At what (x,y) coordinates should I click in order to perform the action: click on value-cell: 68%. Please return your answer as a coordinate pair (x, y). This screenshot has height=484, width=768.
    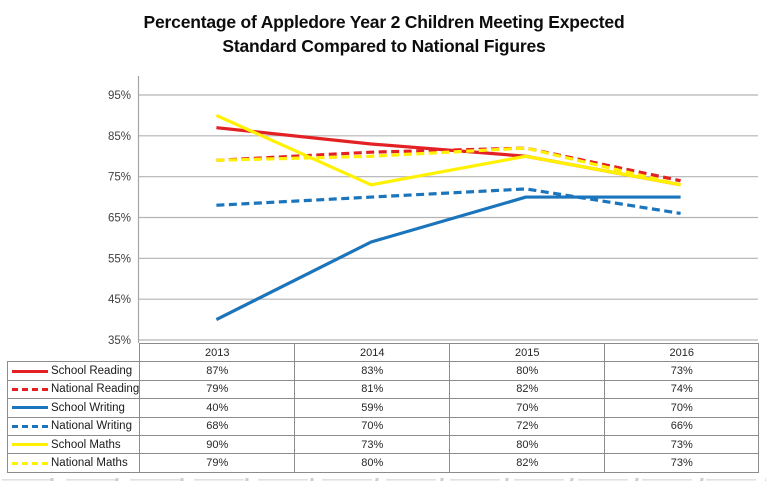
    Looking at the image, I should click on (217, 426).